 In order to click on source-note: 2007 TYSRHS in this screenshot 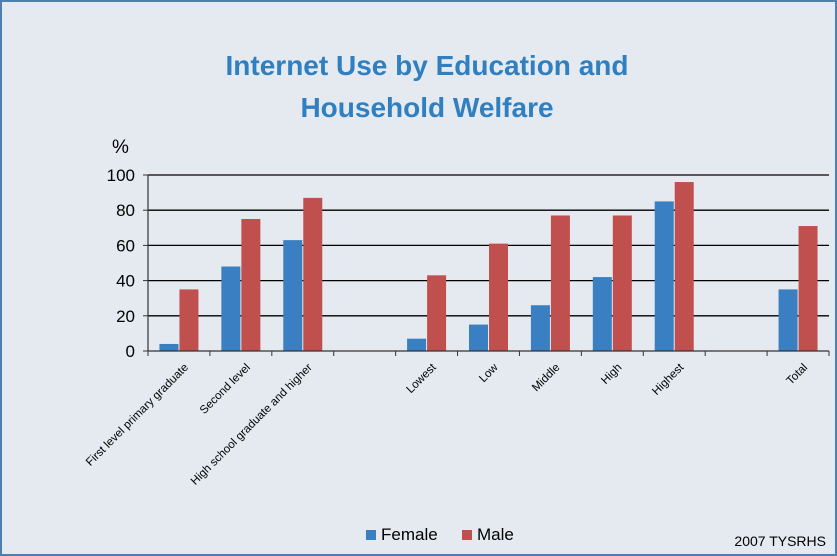, I will do `click(780, 541)`.